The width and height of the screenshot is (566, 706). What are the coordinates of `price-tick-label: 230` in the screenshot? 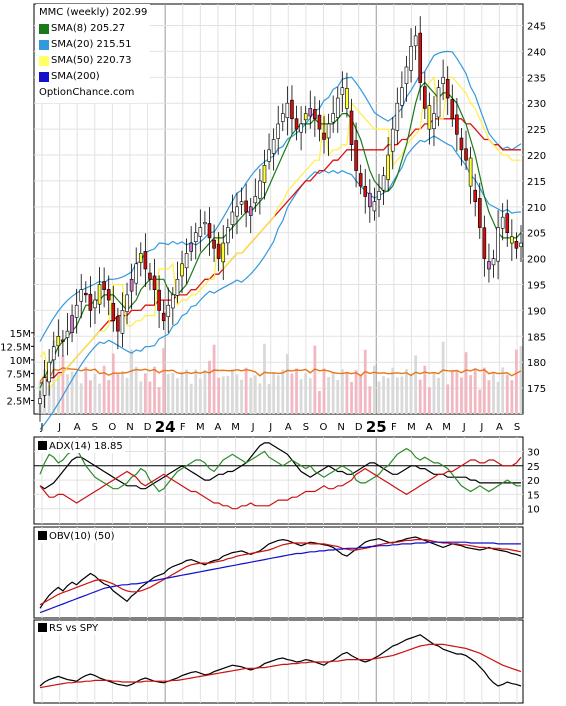 It's located at (536, 104).